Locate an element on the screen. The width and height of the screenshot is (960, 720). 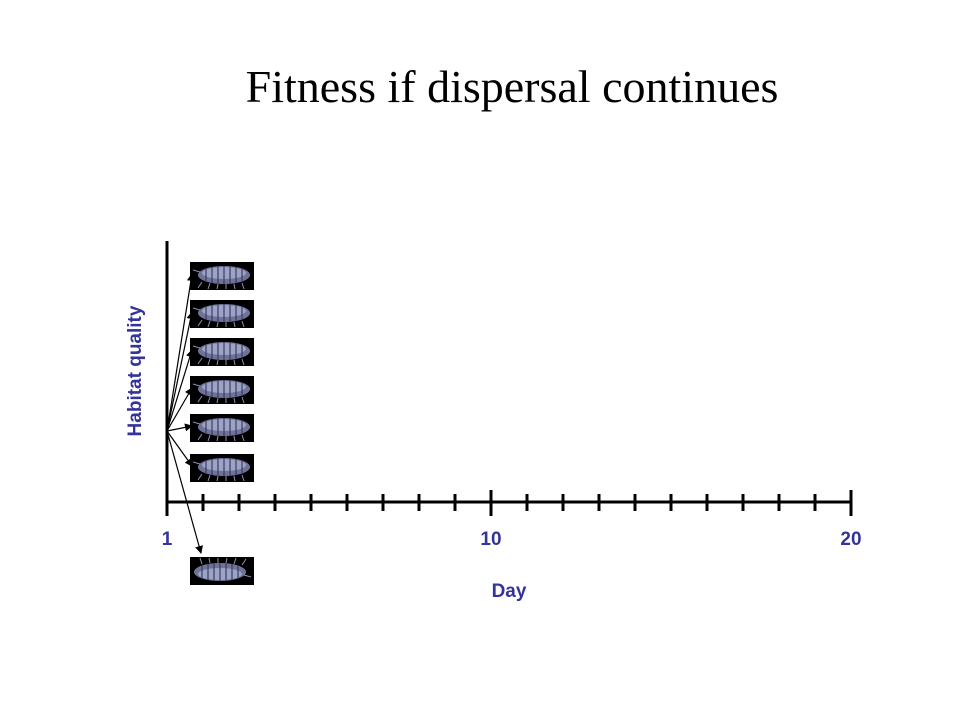
x-axis-ticks is located at coordinates (509, 503).